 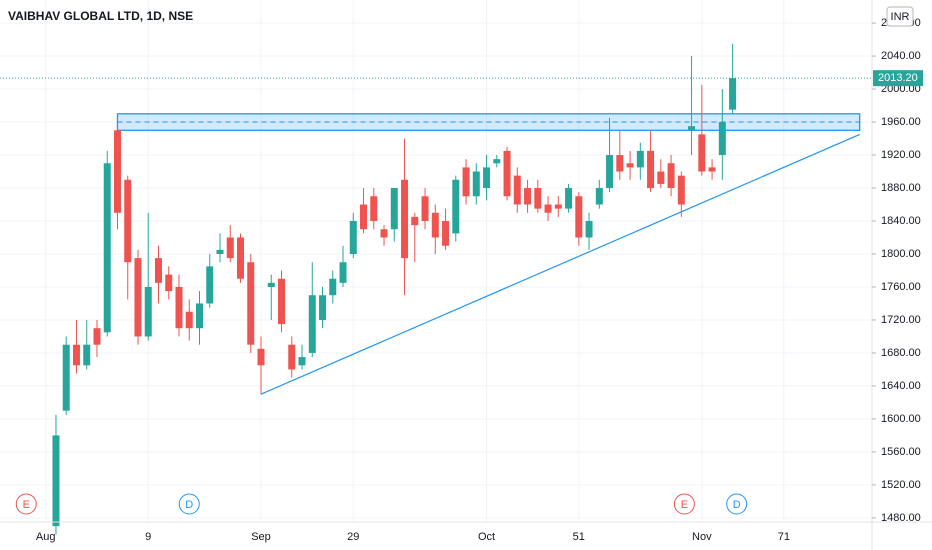 I want to click on event-label: E, so click(x=26, y=505).